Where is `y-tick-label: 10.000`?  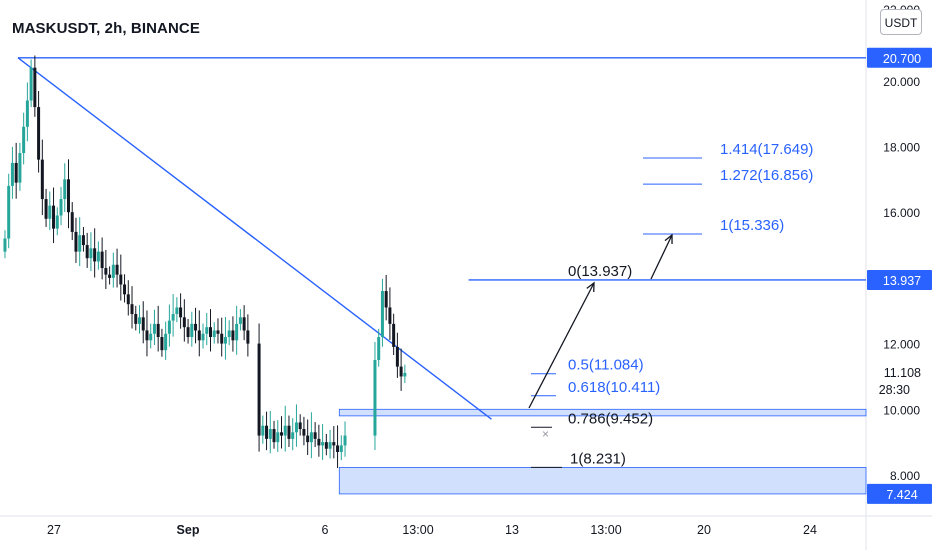
y-tick-label: 10.000 is located at coordinates (901, 410).